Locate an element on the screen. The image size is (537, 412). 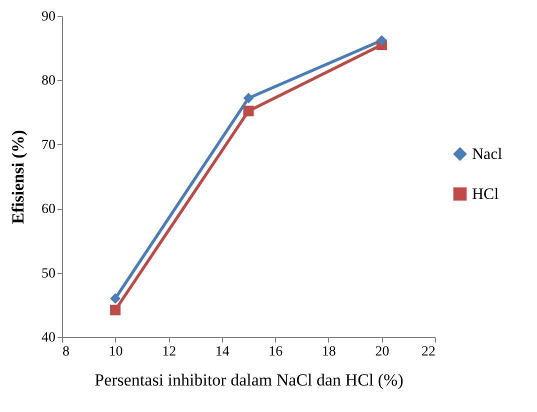
x-axis-title: Persentasi inhibitor dalam NaCl dan HCl (%) is located at coordinates (249, 380).